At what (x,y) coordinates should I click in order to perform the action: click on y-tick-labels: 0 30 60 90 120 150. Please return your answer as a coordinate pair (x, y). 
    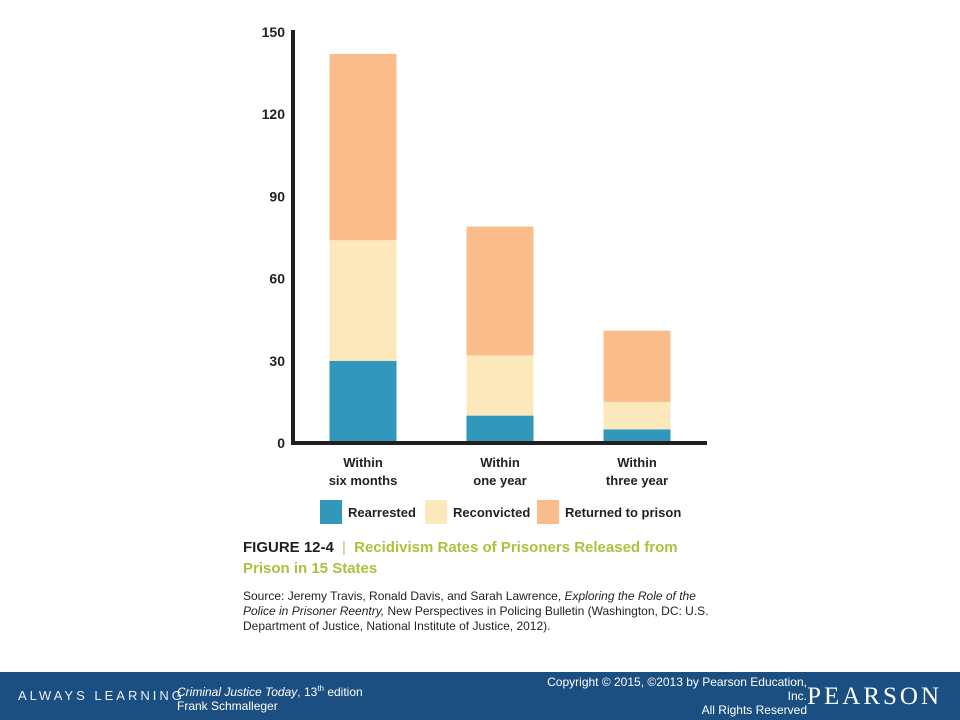
    Looking at the image, I should click on (274, 237).